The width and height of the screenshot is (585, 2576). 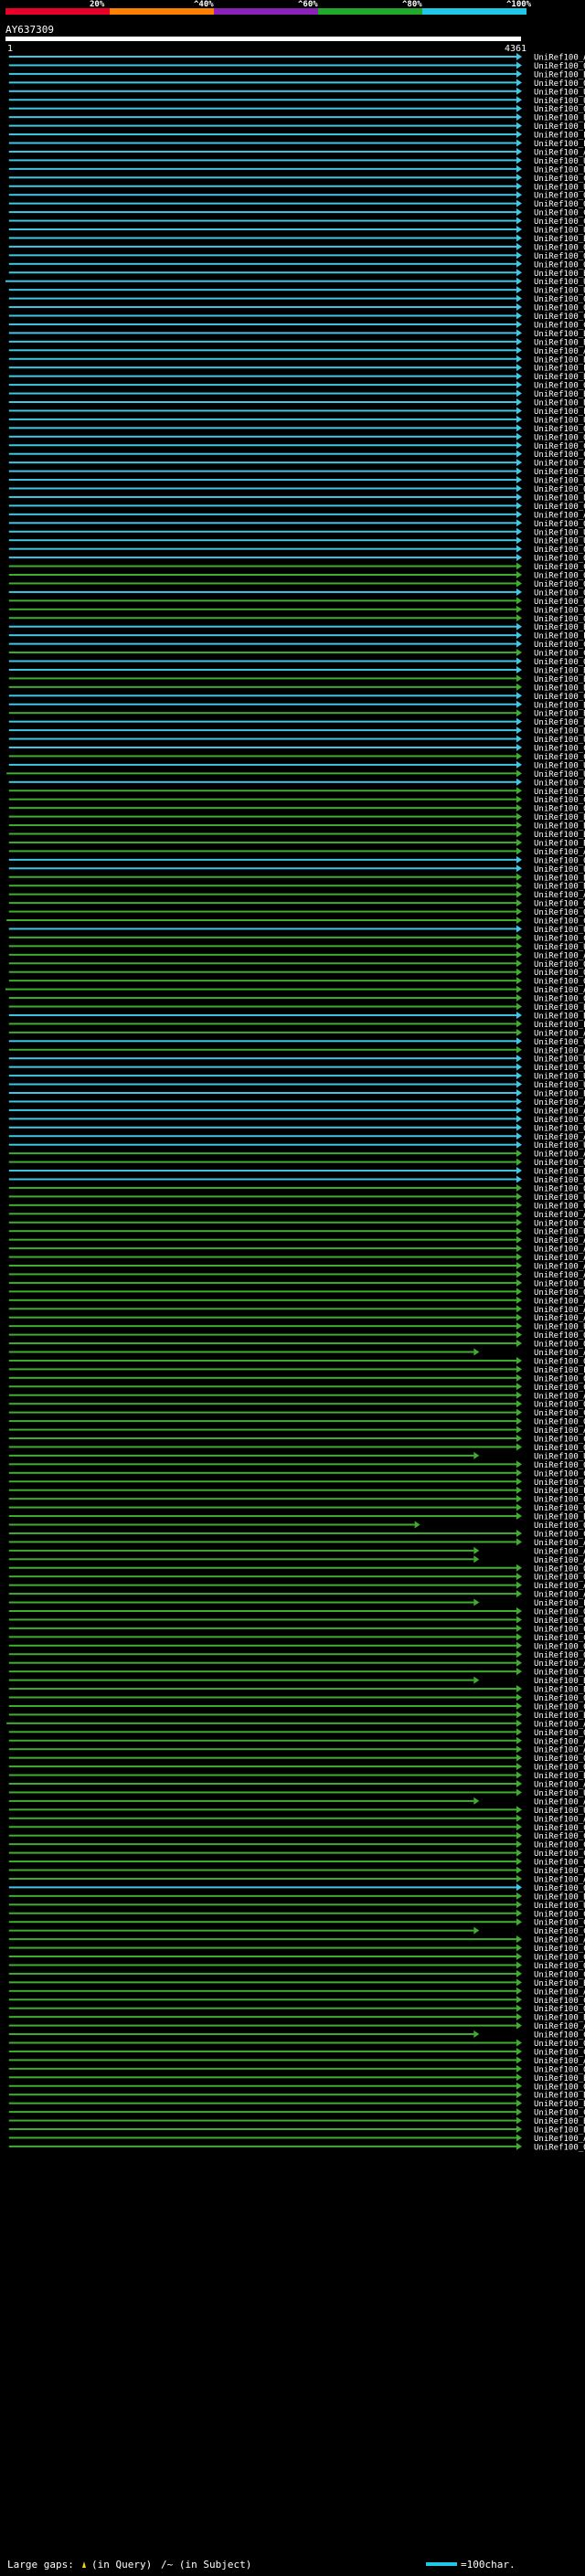 What do you see at coordinates (560, 645) in the screenshot?
I see `hit-label: UniRef100_C6W5G0` at bounding box center [560, 645].